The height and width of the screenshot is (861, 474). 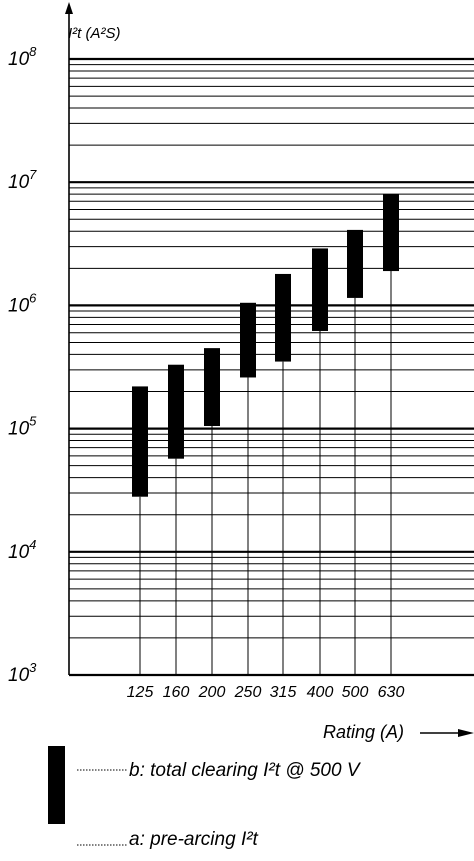 What do you see at coordinates (140, 692) in the screenshot?
I see `x-tick-label: 125` at bounding box center [140, 692].